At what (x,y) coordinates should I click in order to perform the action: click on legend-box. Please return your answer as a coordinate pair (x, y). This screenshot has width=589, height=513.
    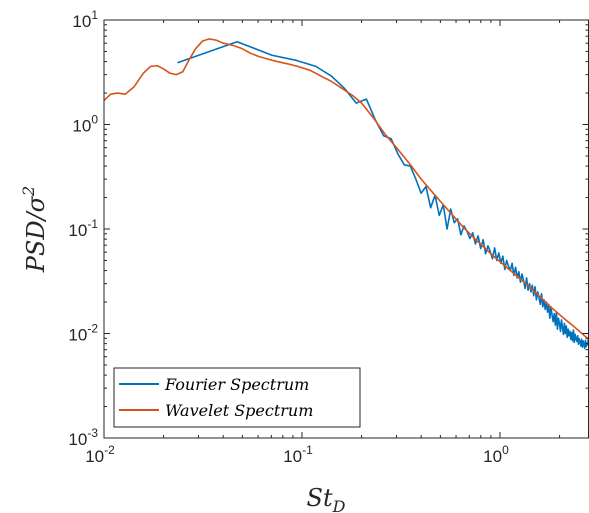
    Looking at the image, I should click on (237, 397).